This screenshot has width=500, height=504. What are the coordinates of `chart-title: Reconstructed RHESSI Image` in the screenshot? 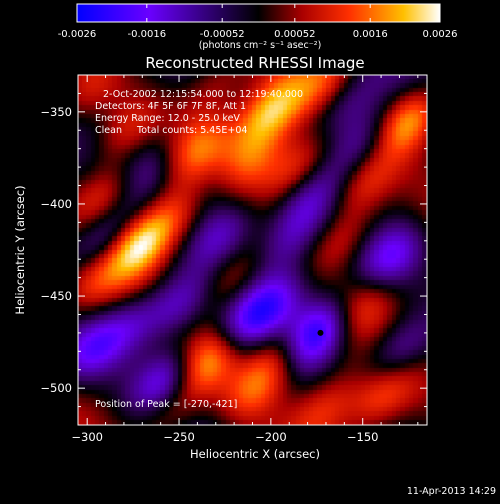 It's located at (254, 63).